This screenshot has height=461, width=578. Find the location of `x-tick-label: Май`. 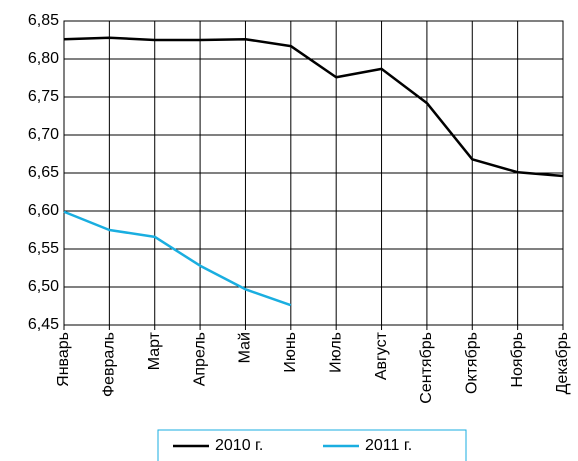

x-tick-label: Май is located at coordinates (245, 347).